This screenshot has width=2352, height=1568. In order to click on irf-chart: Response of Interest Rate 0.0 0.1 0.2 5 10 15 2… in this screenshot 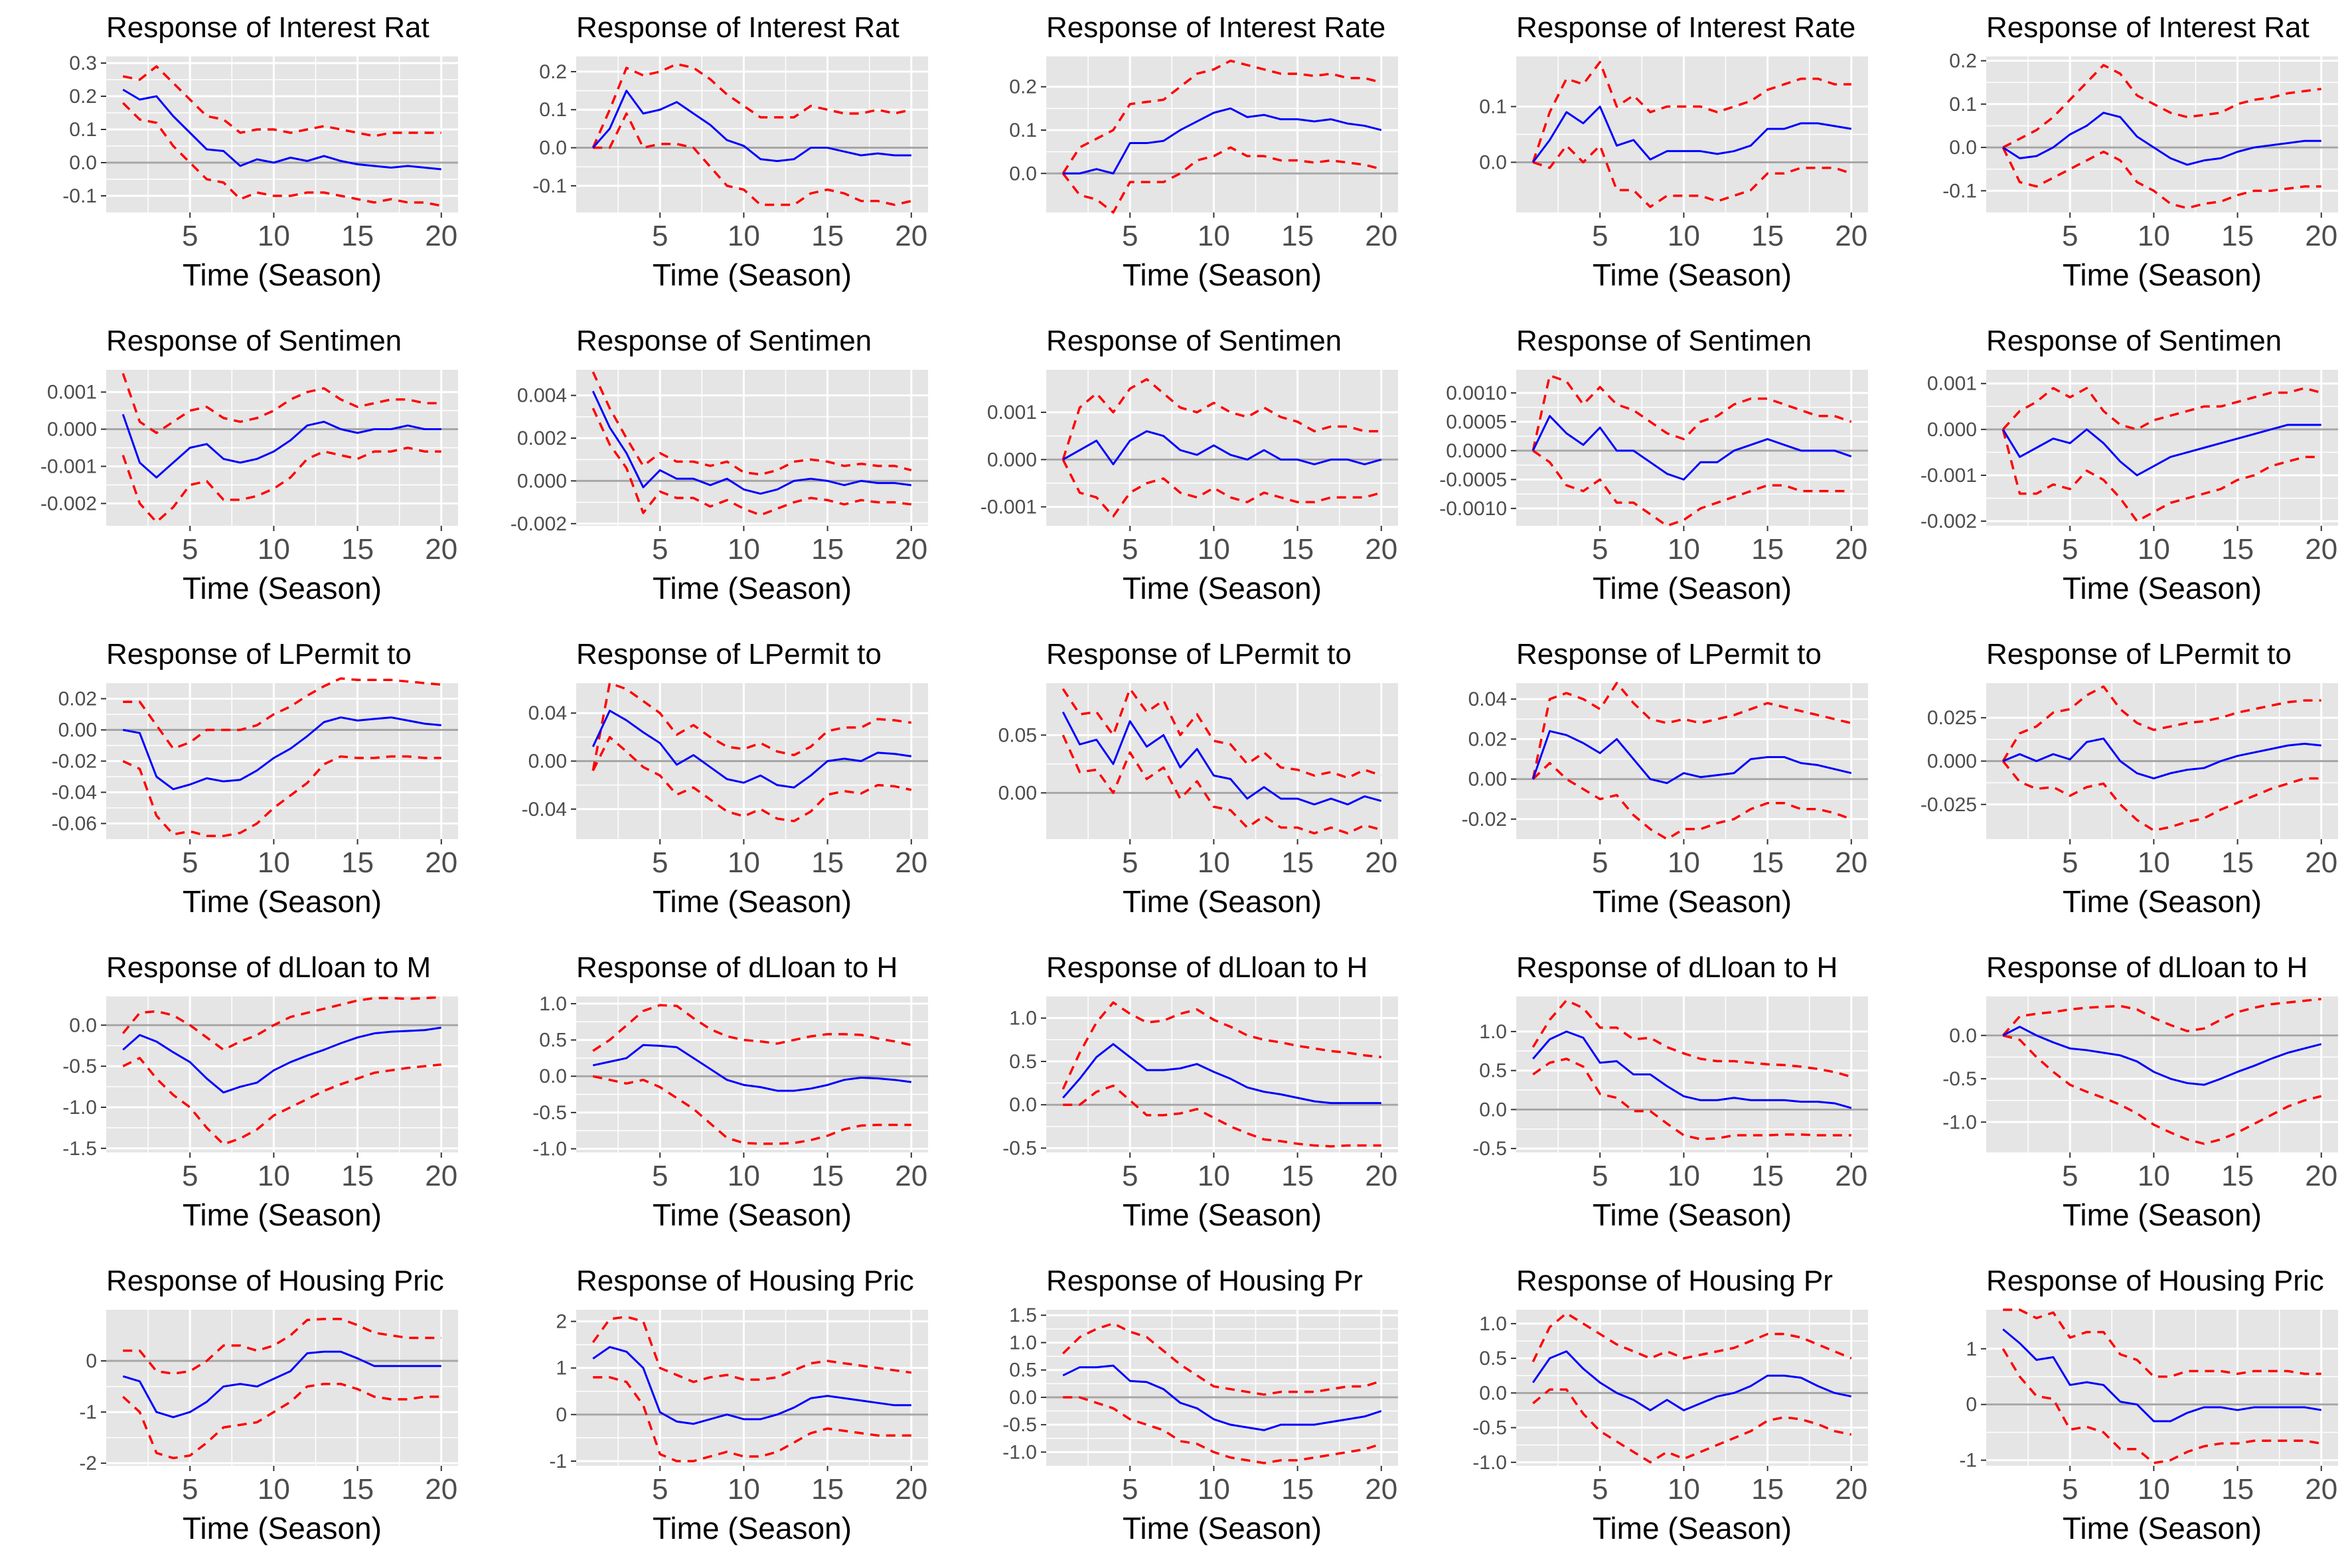, I will do `click(1204, 152)`.